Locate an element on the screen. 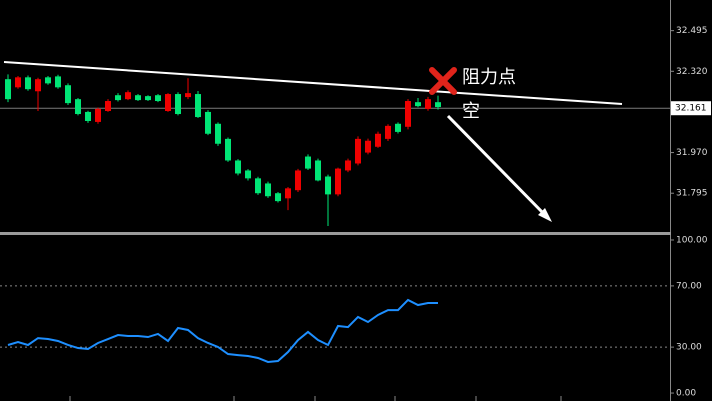 The image size is (712, 401). y-tick-label: 31.970 is located at coordinates (692, 153).